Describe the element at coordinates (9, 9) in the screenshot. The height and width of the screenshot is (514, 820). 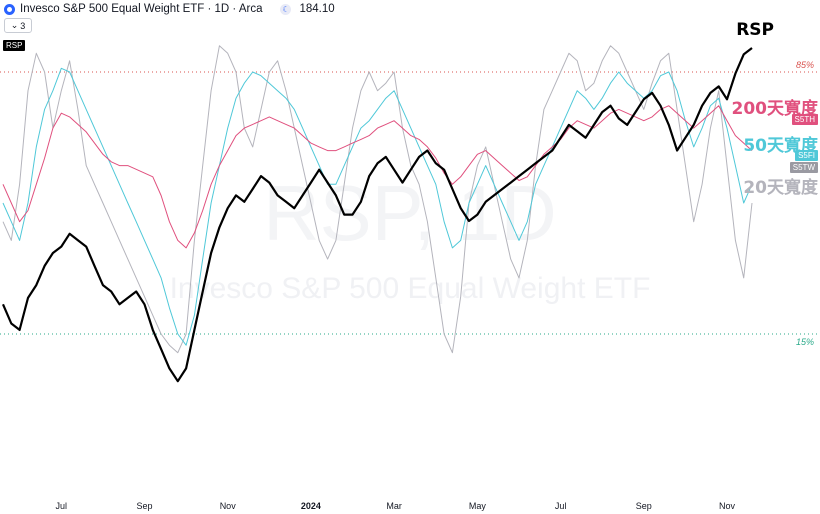
I see `symbol-logo-icon` at that location.